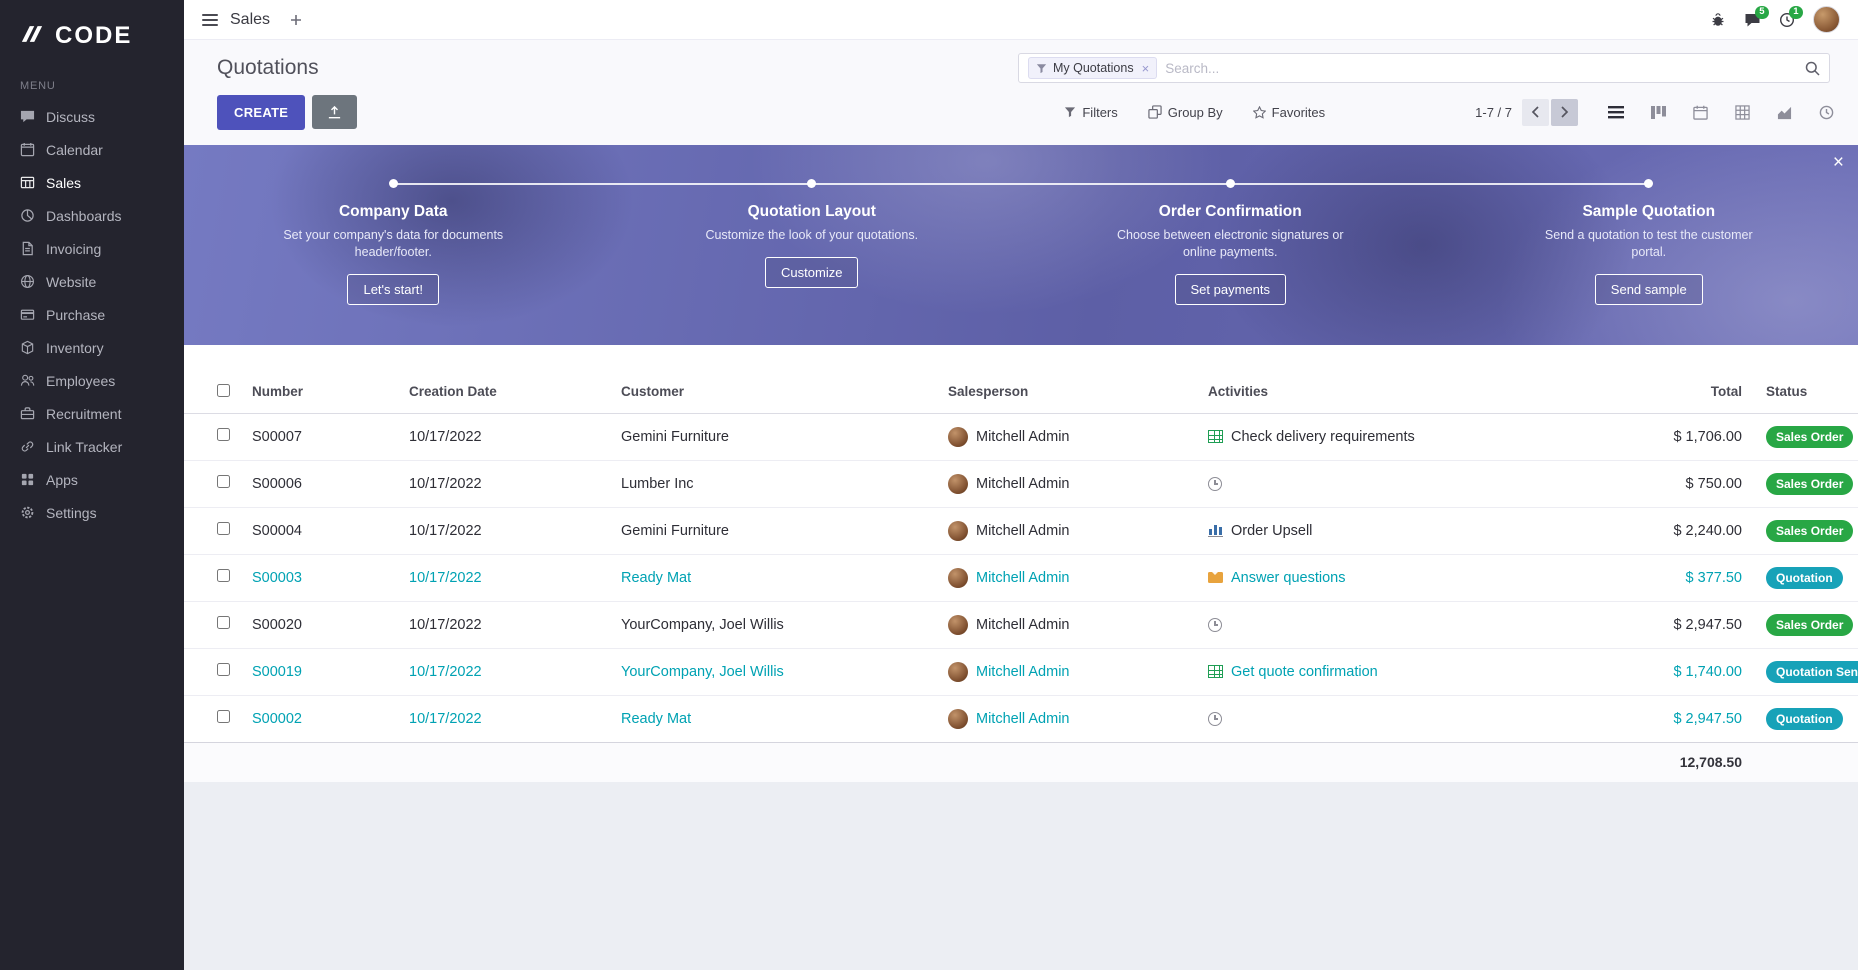 The height and width of the screenshot is (970, 1858). Describe the element at coordinates (92, 182) in the screenshot. I see `sidebar-item-sales: Sales` at that location.